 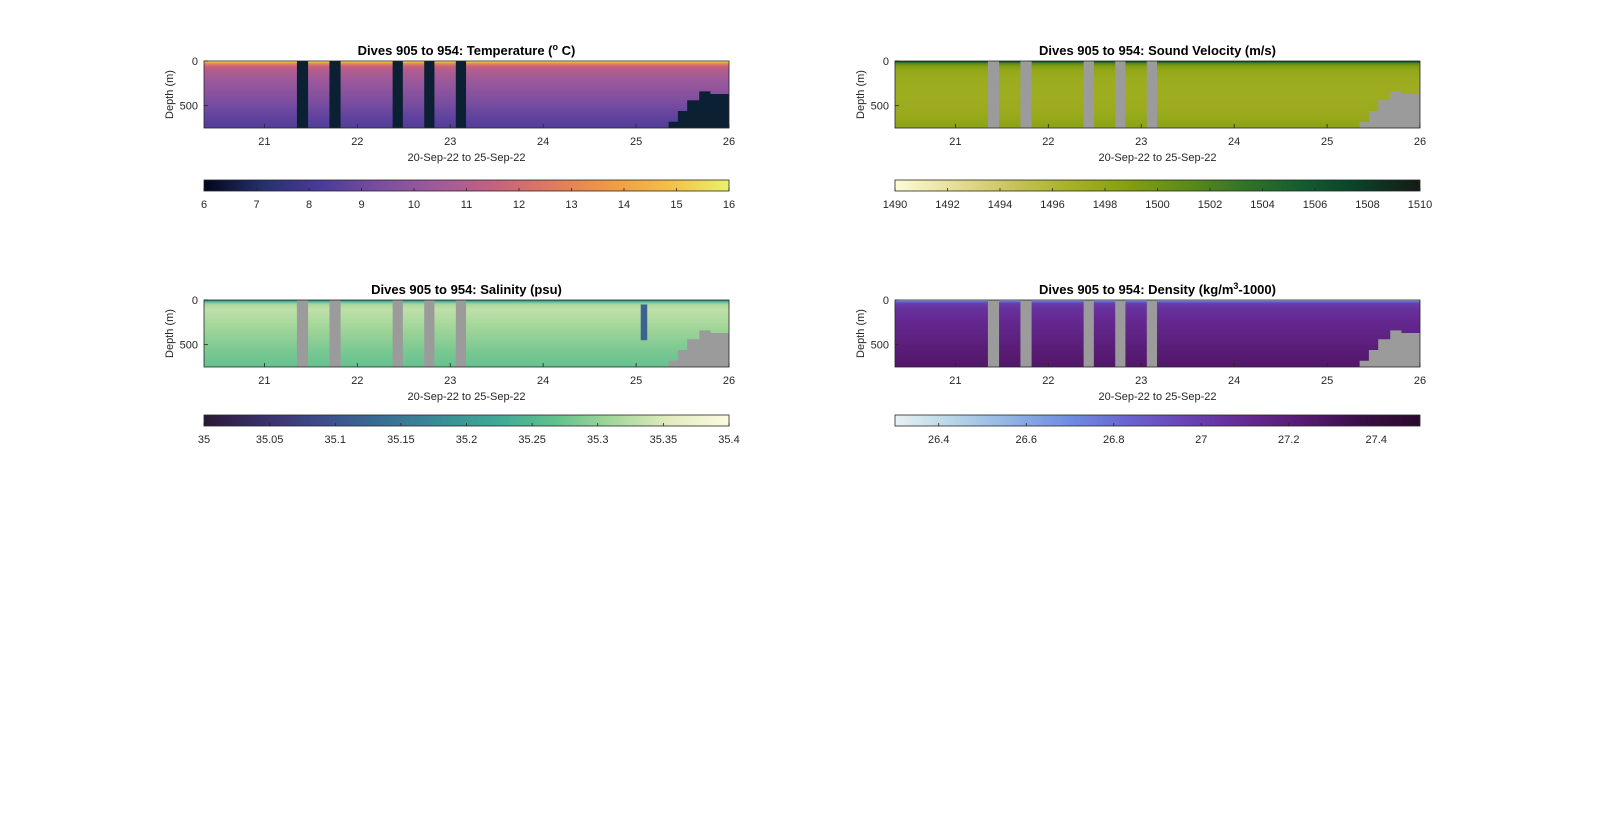 What do you see at coordinates (729, 205) in the screenshot?
I see `colorbar-tick-label: 16` at bounding box center [729, 205].